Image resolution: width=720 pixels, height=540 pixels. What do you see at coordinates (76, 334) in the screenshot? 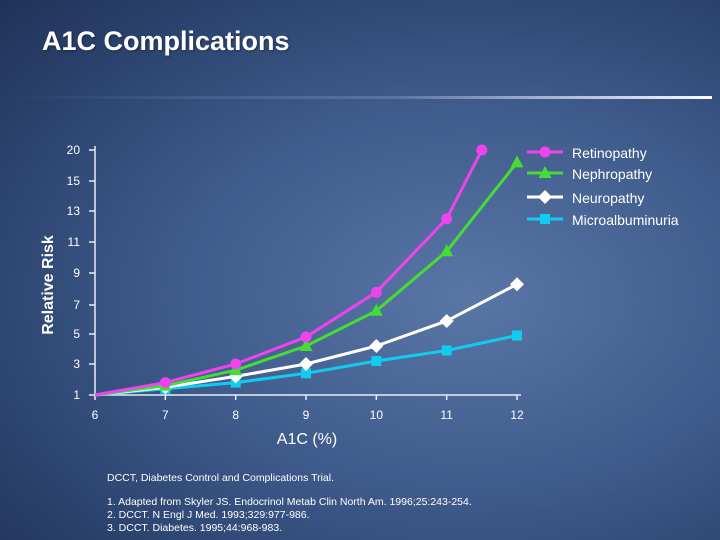
I see `y-tick-label: 5` at bounding box center [76, 334].